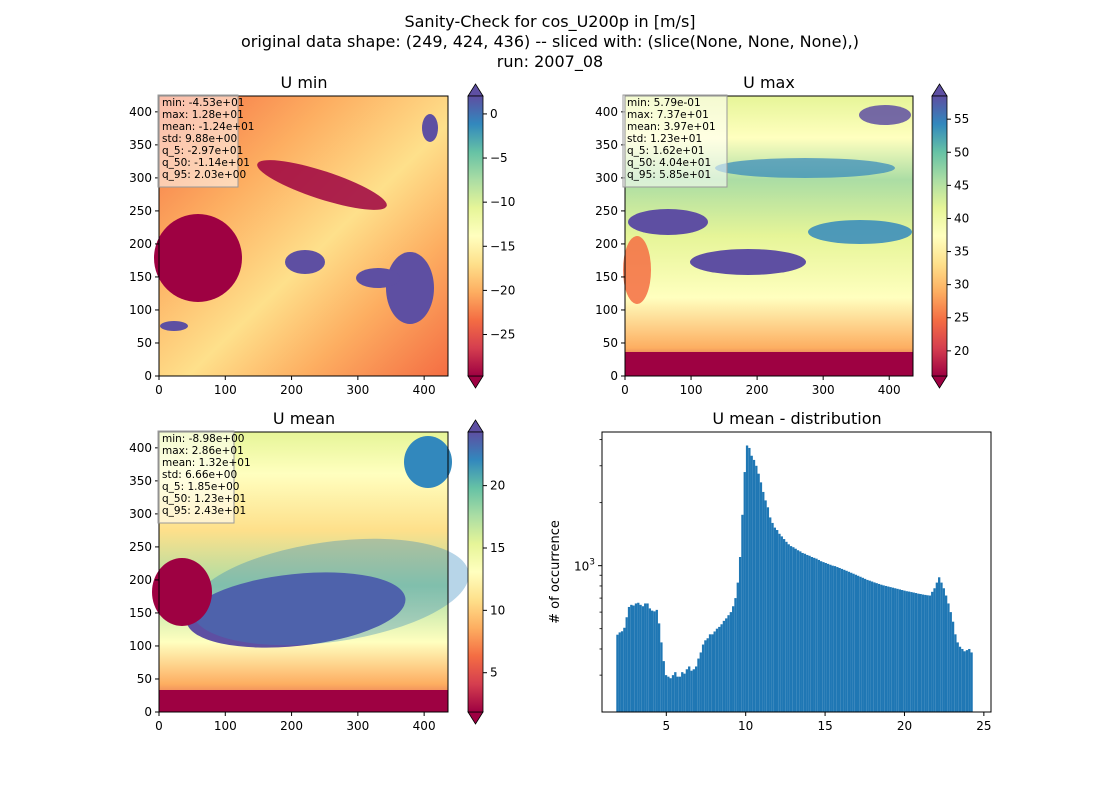  Describe the element at coordinates (939, 90) in the screenshot. I see `colorbar-extend-max` at that location.